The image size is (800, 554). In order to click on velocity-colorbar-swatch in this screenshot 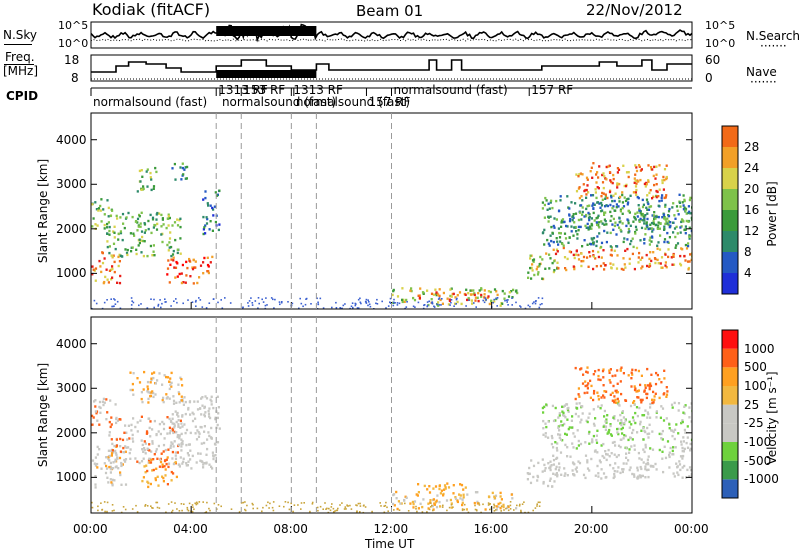, I will do `click(730, 395)`.